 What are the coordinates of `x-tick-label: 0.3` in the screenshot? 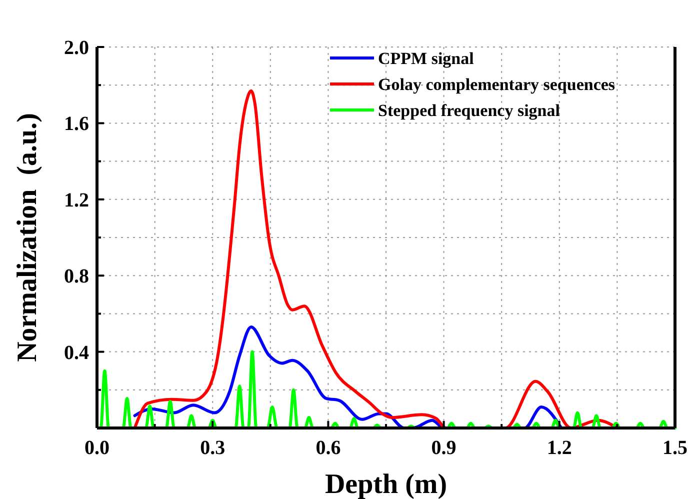 It's located at (213, 448).